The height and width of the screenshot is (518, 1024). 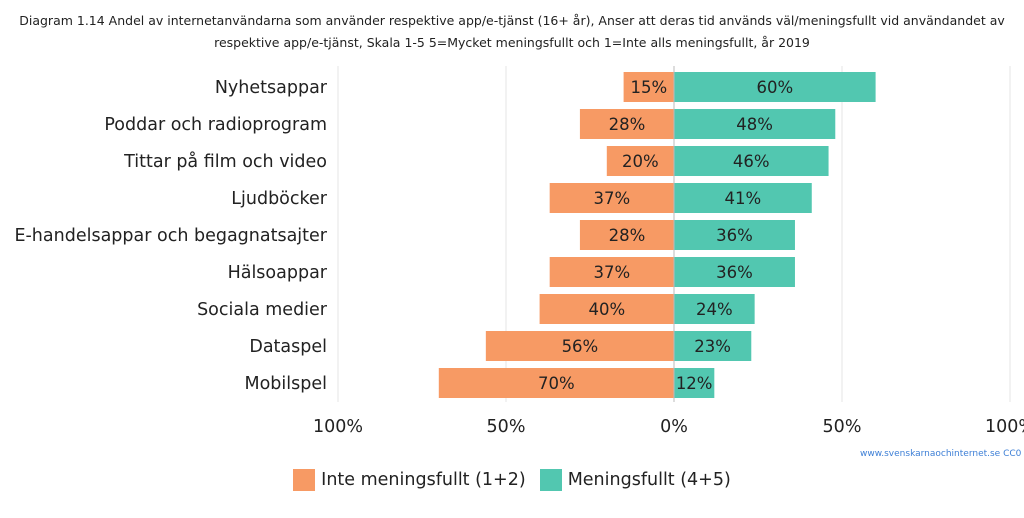 I want to click on legend-swatch-negative, so click(x=304, y=480).